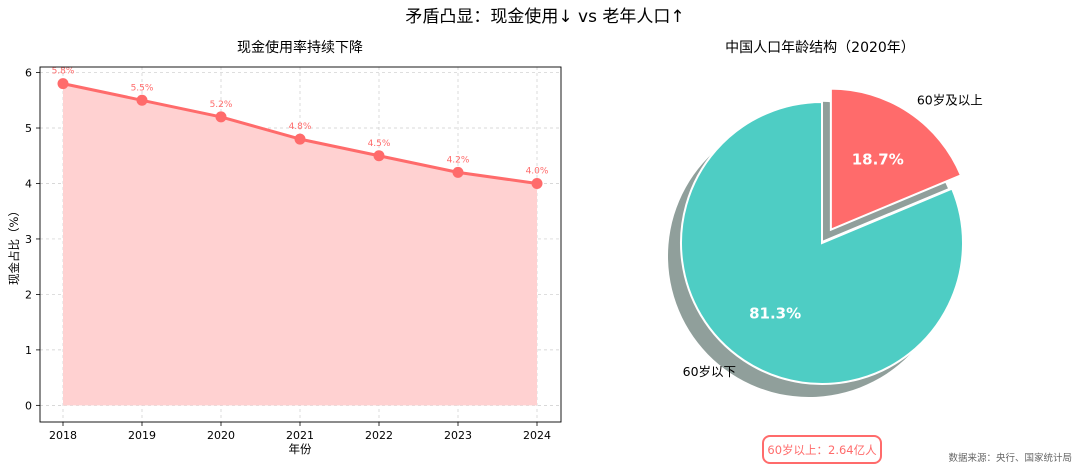 This screenshot has height=472, width=1080. Describe the element at coordinates (28, 294) in the screenshot. I see `y-tick-label: 2` at that location.